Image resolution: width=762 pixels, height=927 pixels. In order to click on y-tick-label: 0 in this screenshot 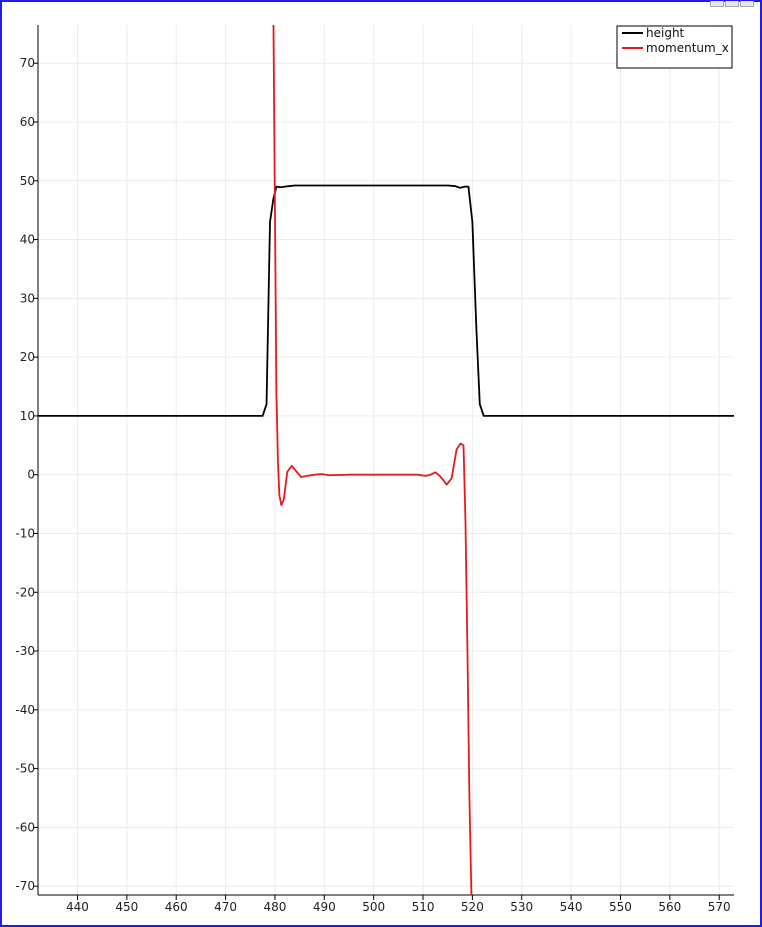, I will do `click(31, 475)`.